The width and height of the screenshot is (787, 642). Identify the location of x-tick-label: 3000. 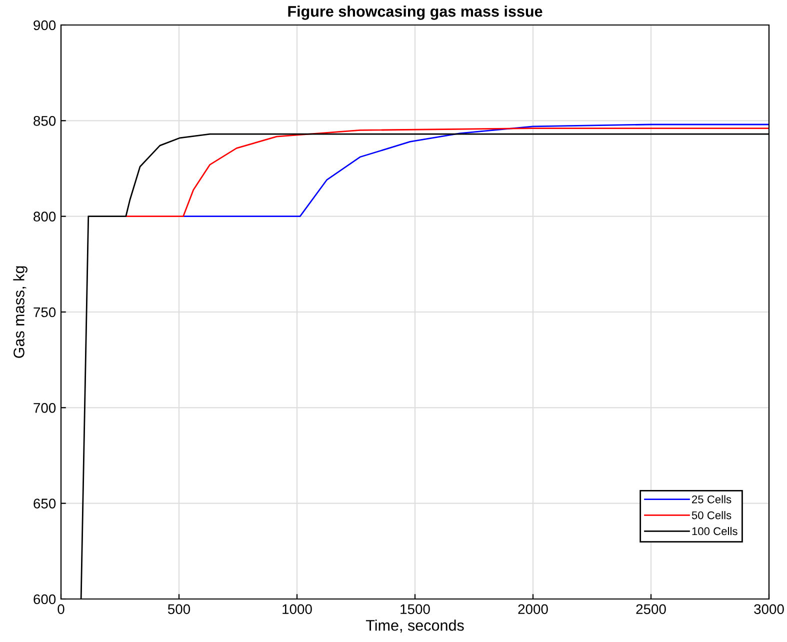
(769, 609).